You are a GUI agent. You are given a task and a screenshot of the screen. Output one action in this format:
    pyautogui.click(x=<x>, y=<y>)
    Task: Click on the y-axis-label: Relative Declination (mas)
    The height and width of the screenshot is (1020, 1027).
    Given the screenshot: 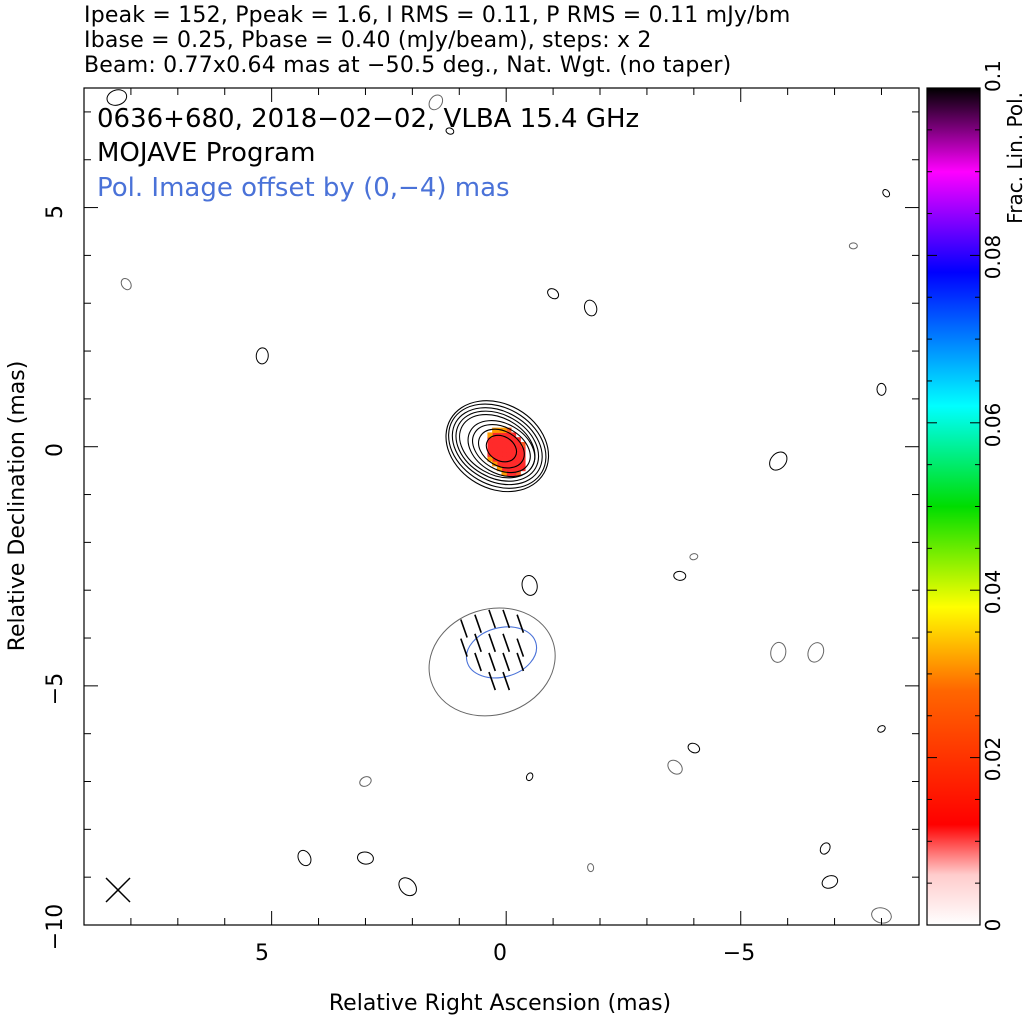 What is the action you would take?
    pyautogui.click(x=17, y=506)
    